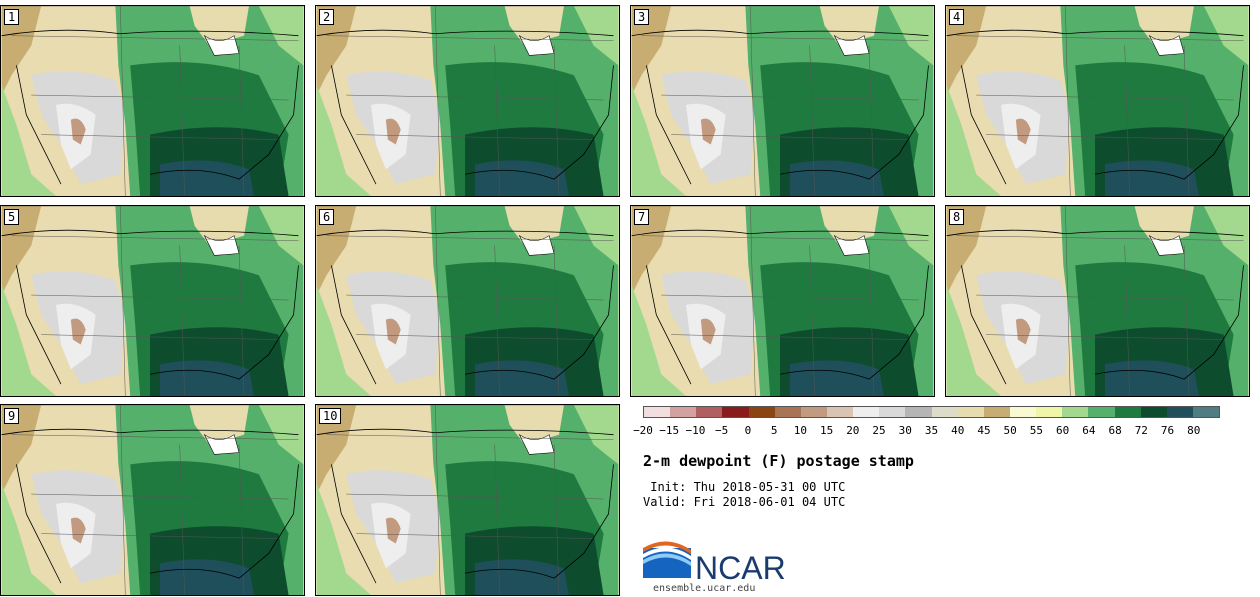 This screenshot has width=1260, height=597. What do you see at coordinates (12, 416) in the screenshot?
I see `panel-number: 9` at bounding box center [12, 416].